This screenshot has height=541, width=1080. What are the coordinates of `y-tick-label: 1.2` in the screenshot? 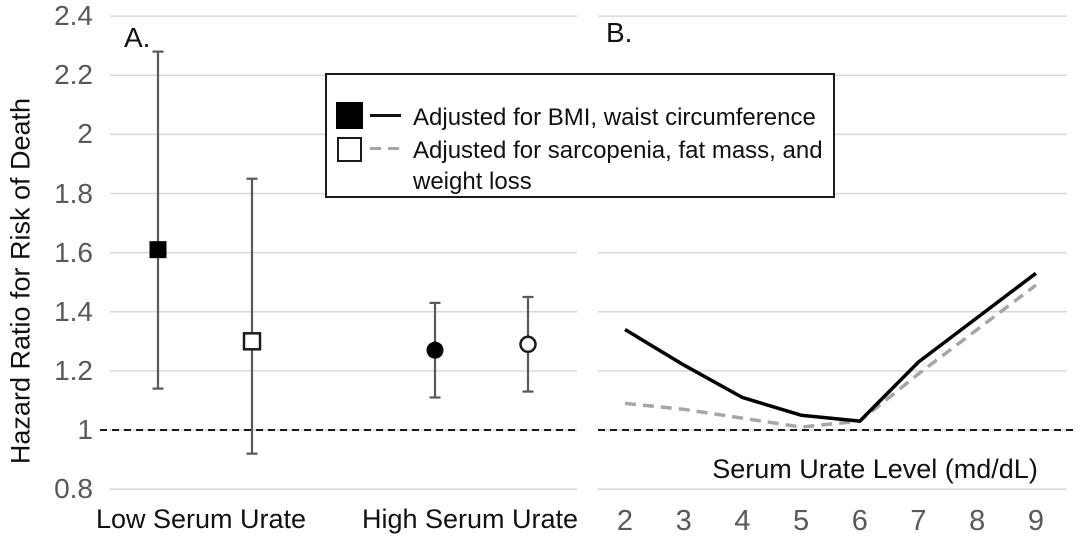 It's located at (73, 370).